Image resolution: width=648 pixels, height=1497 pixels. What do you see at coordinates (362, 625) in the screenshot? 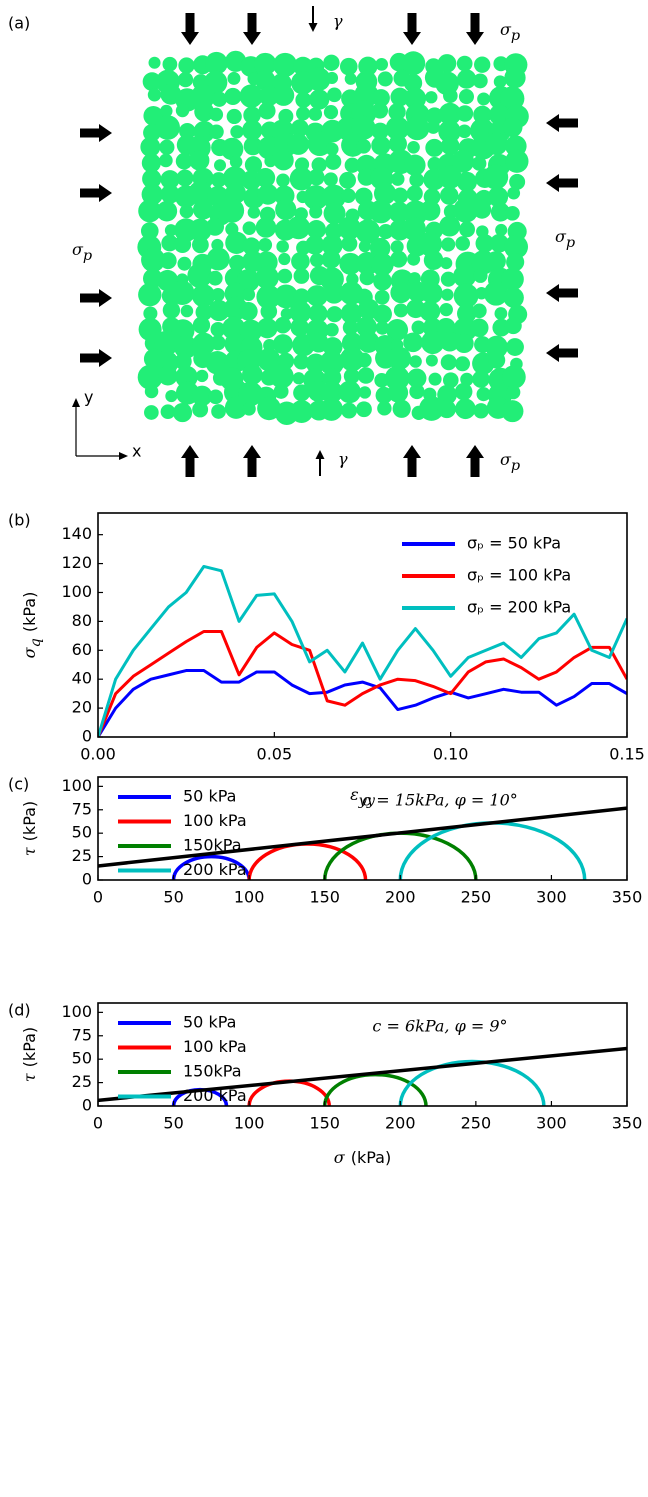
I see `plot-frame` at bounding box center [362, 625].